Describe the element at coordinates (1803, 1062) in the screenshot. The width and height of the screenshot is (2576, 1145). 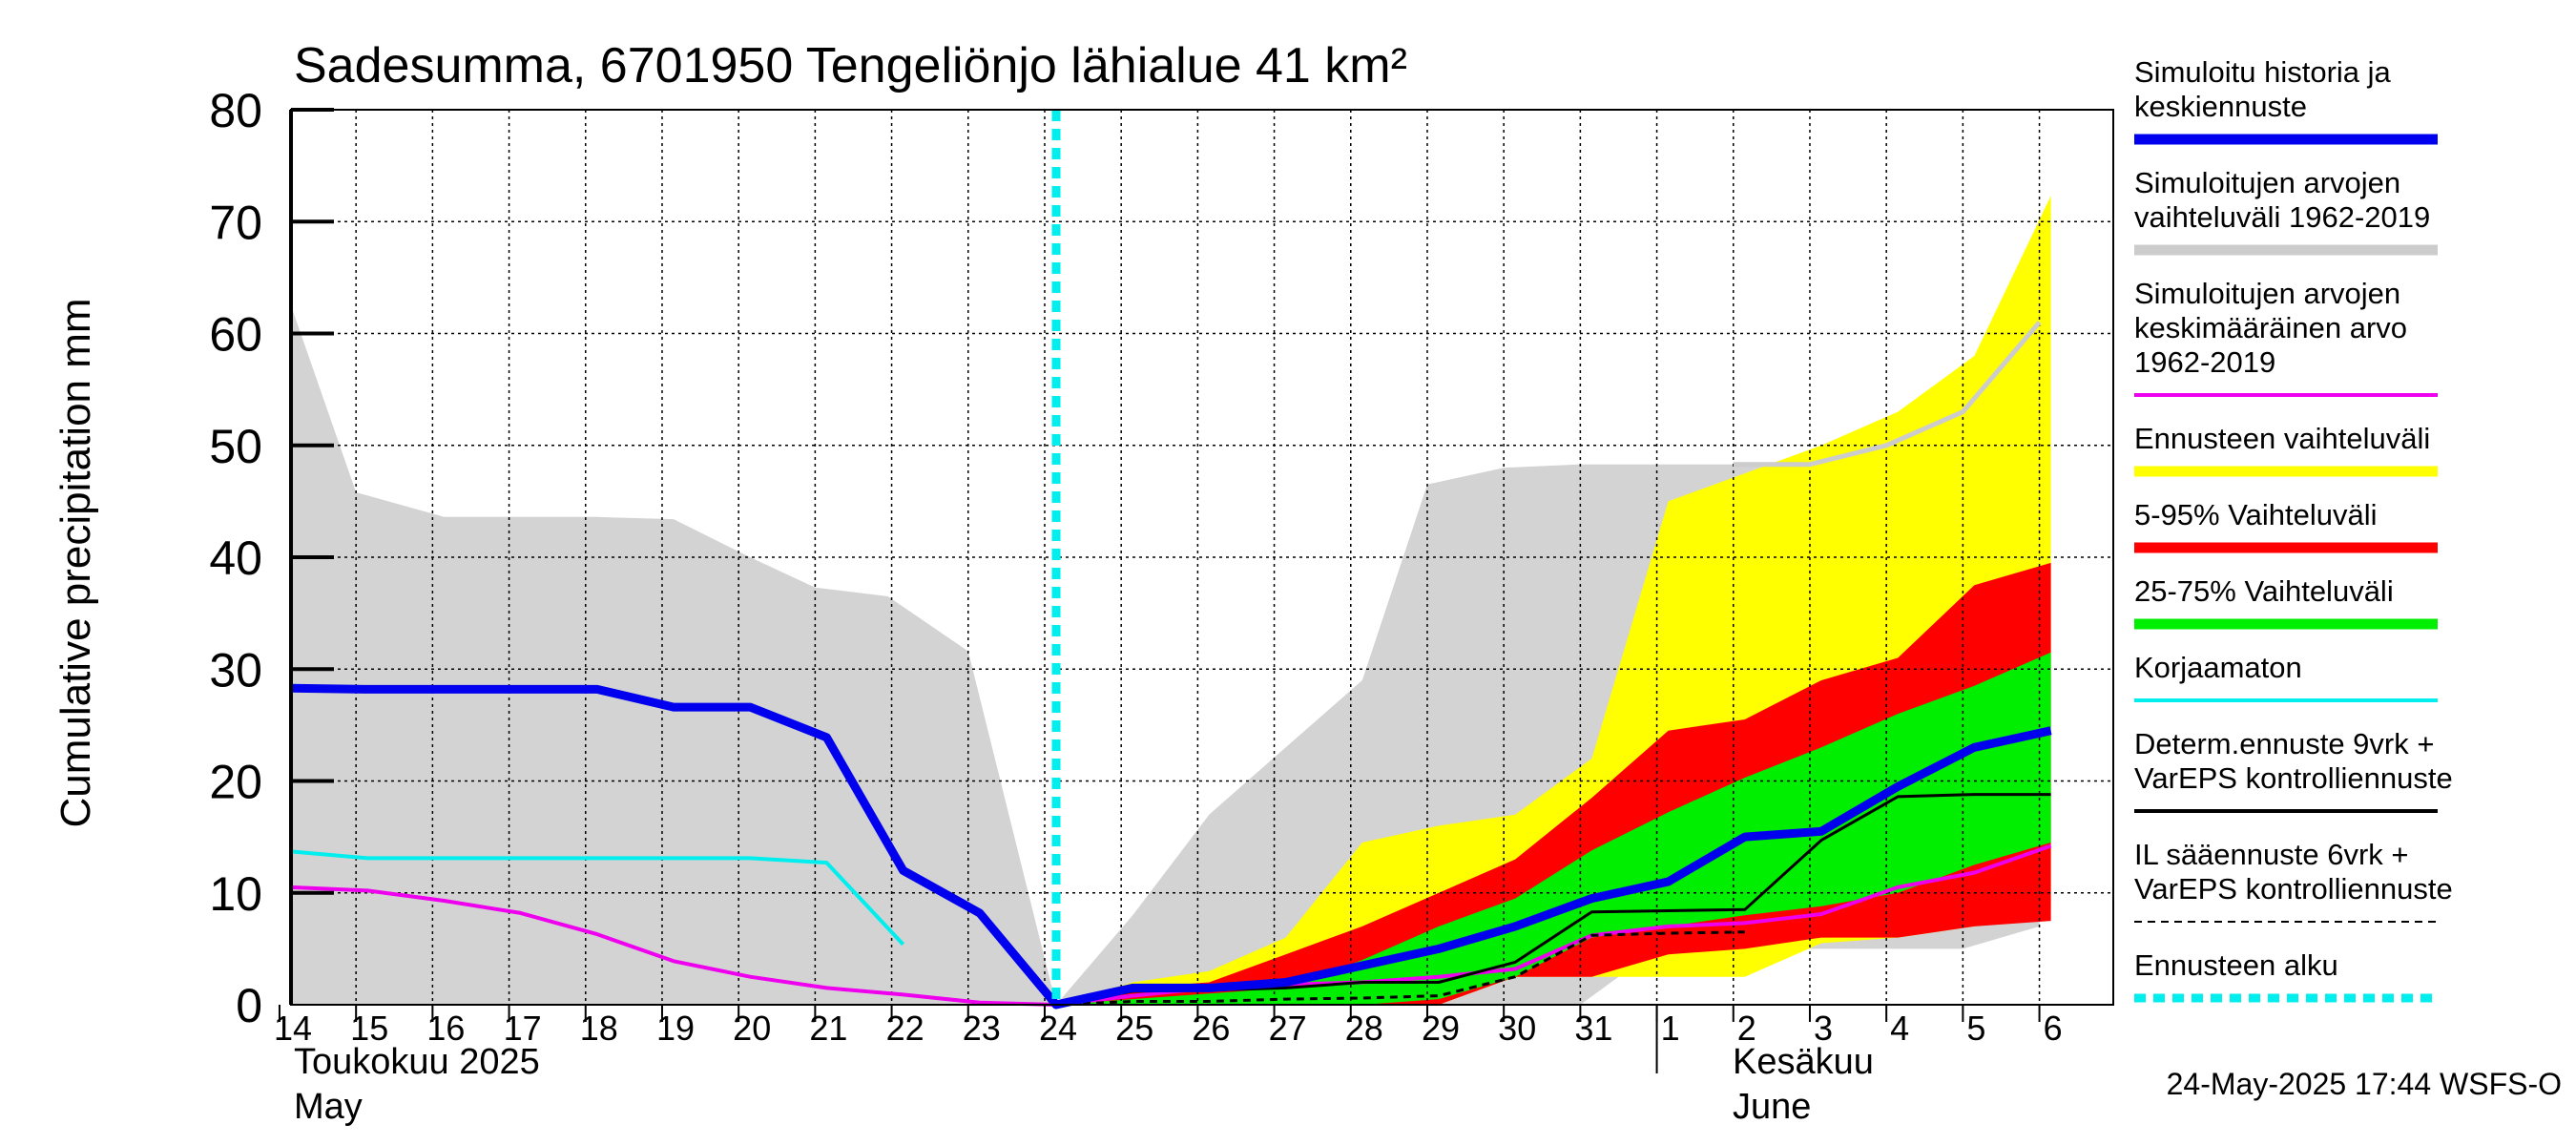
I see `month-label-june-fi: Kesäkuu` at that location.